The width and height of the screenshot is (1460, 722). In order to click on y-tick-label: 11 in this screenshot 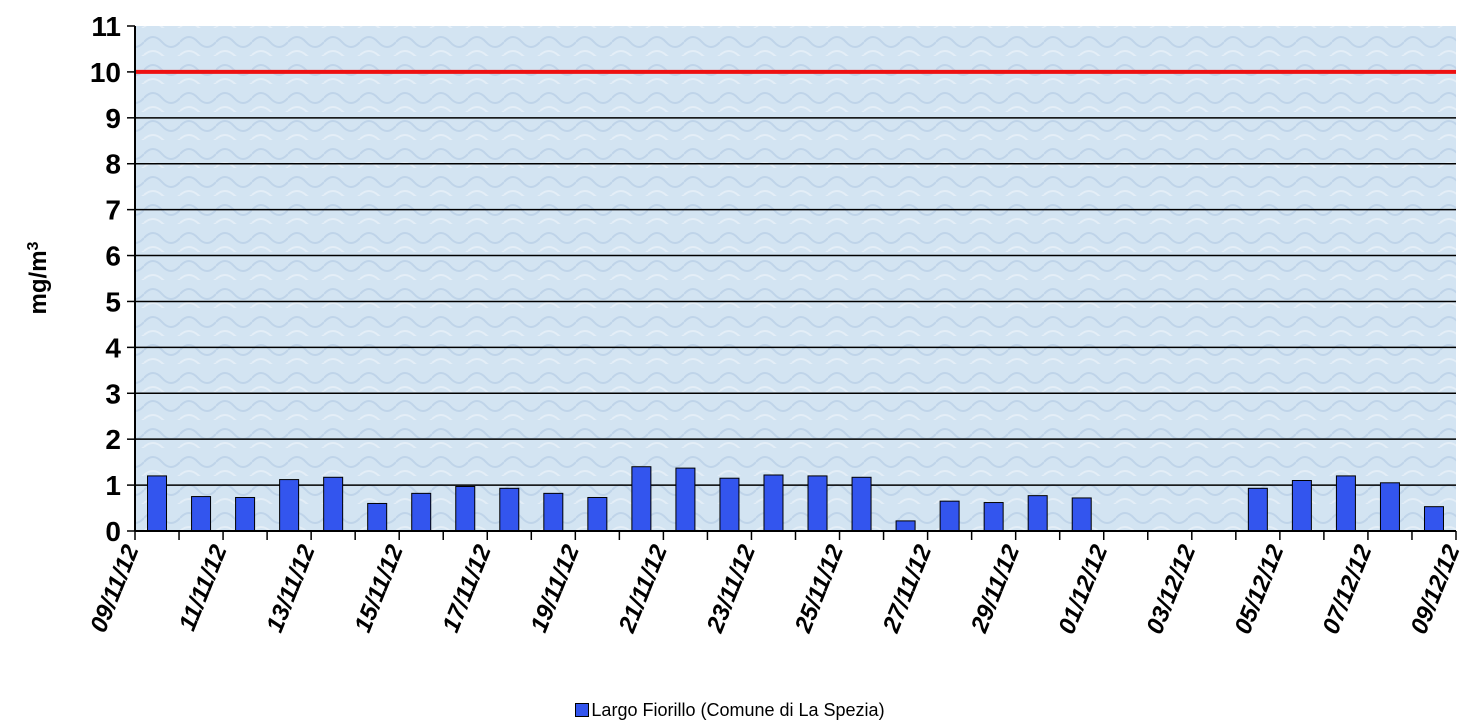, I will do `click(106, 26)`.